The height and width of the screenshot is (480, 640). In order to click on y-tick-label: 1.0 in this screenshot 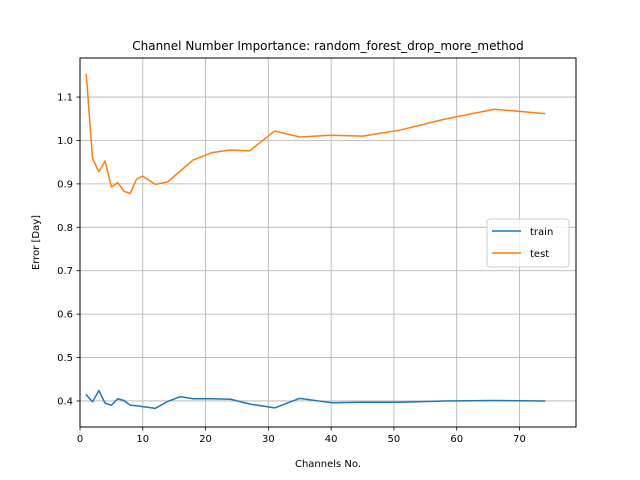, I will do `click(65, 141)`.